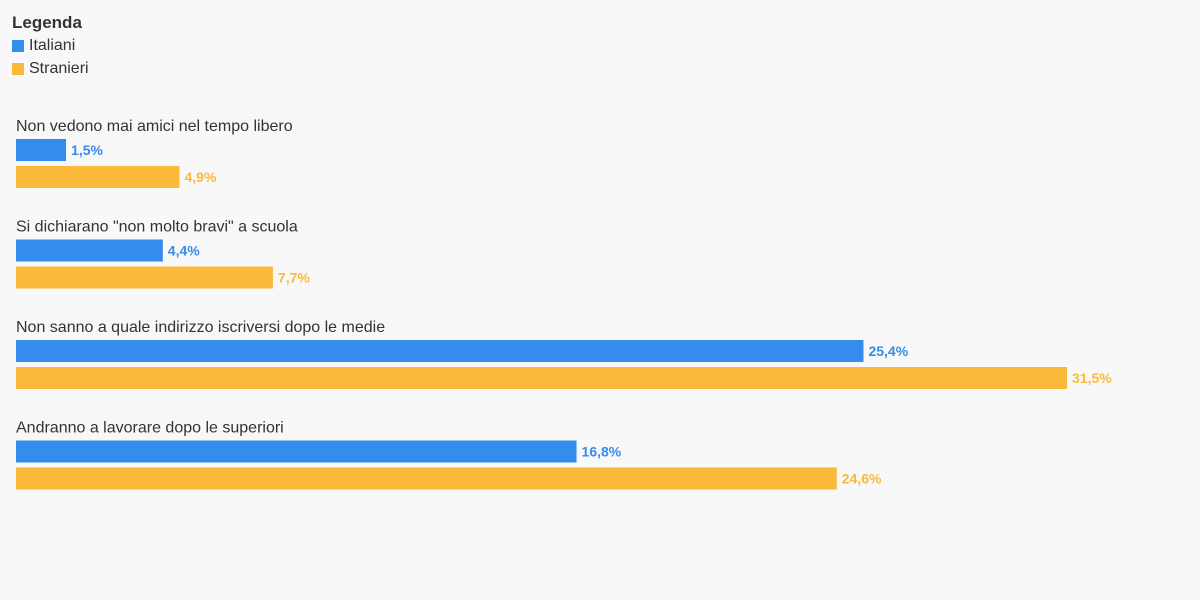  I want to click on value-label-stranieri-3: 31,5%, so click(1092, 378).